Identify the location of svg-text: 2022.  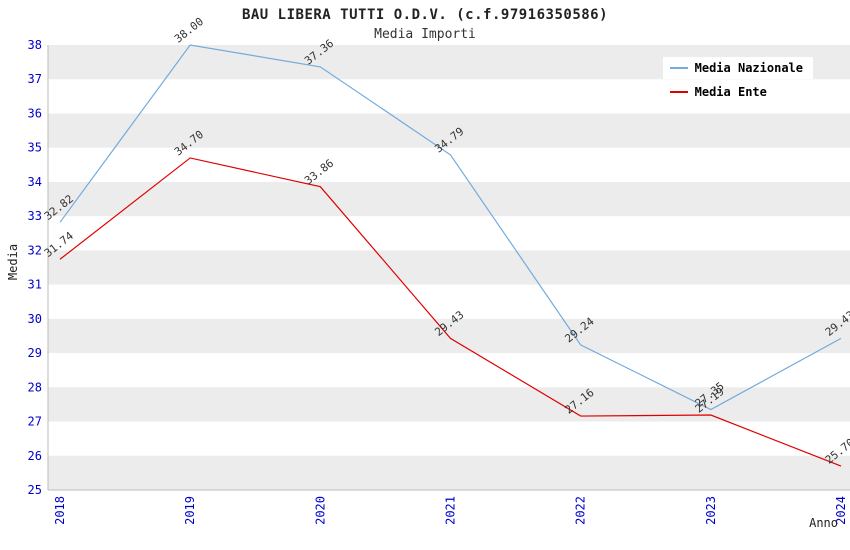
(581, 510).